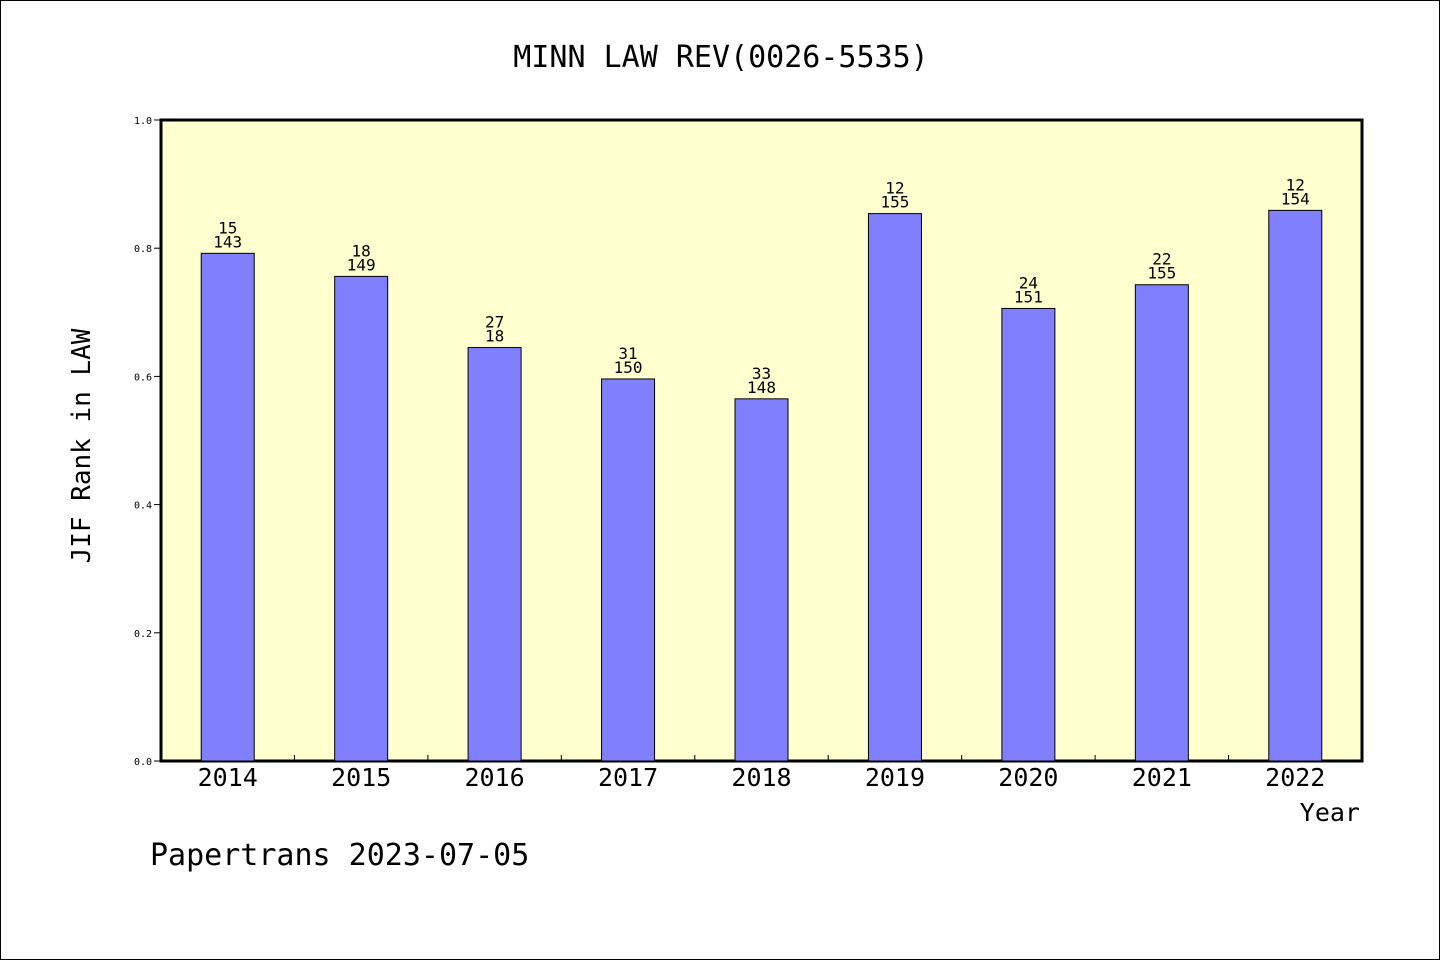 This screenshot has width=1440, height=964. What do you see at coordinates (761, 777) in the screenshot?
I see `x-tick-label: 2018` at bounding box center [761, 777].